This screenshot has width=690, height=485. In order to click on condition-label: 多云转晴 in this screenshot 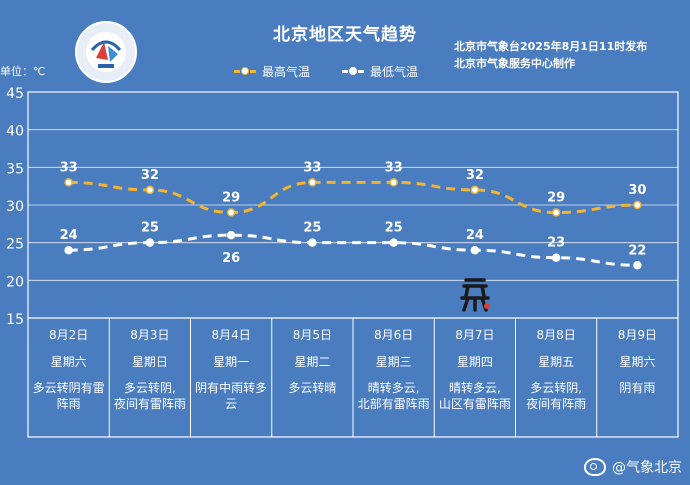, I will do `click(312, 387)`.